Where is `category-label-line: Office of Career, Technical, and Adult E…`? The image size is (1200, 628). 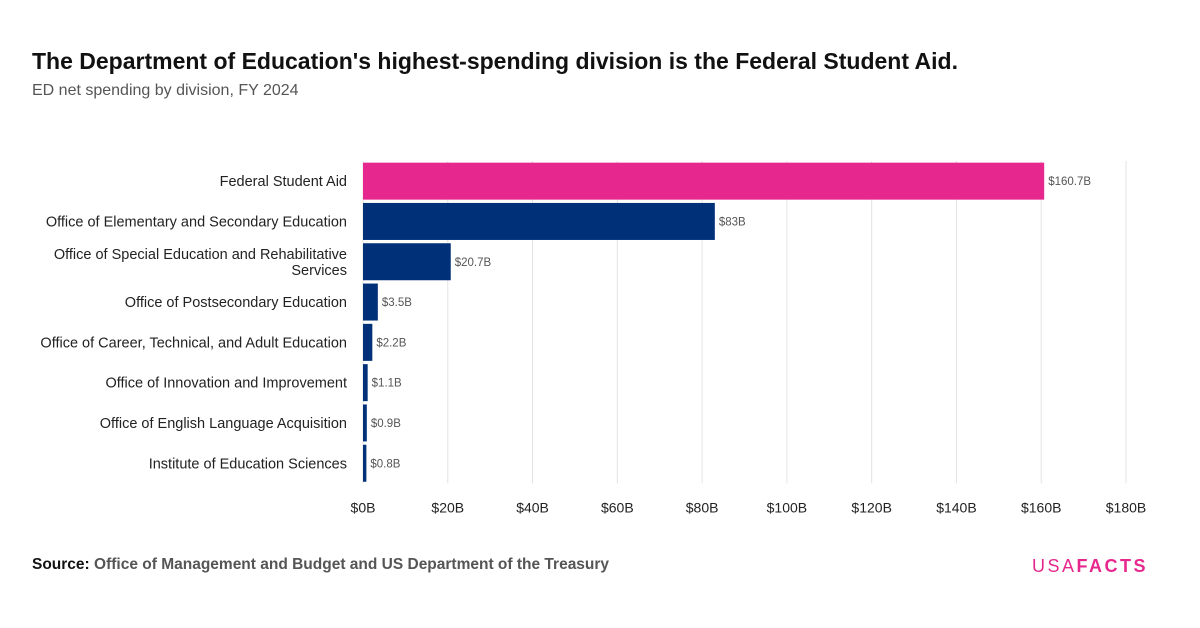
category-label-line: Office of Career, Technical, and Adult E… is located at coordinates (193, 343).